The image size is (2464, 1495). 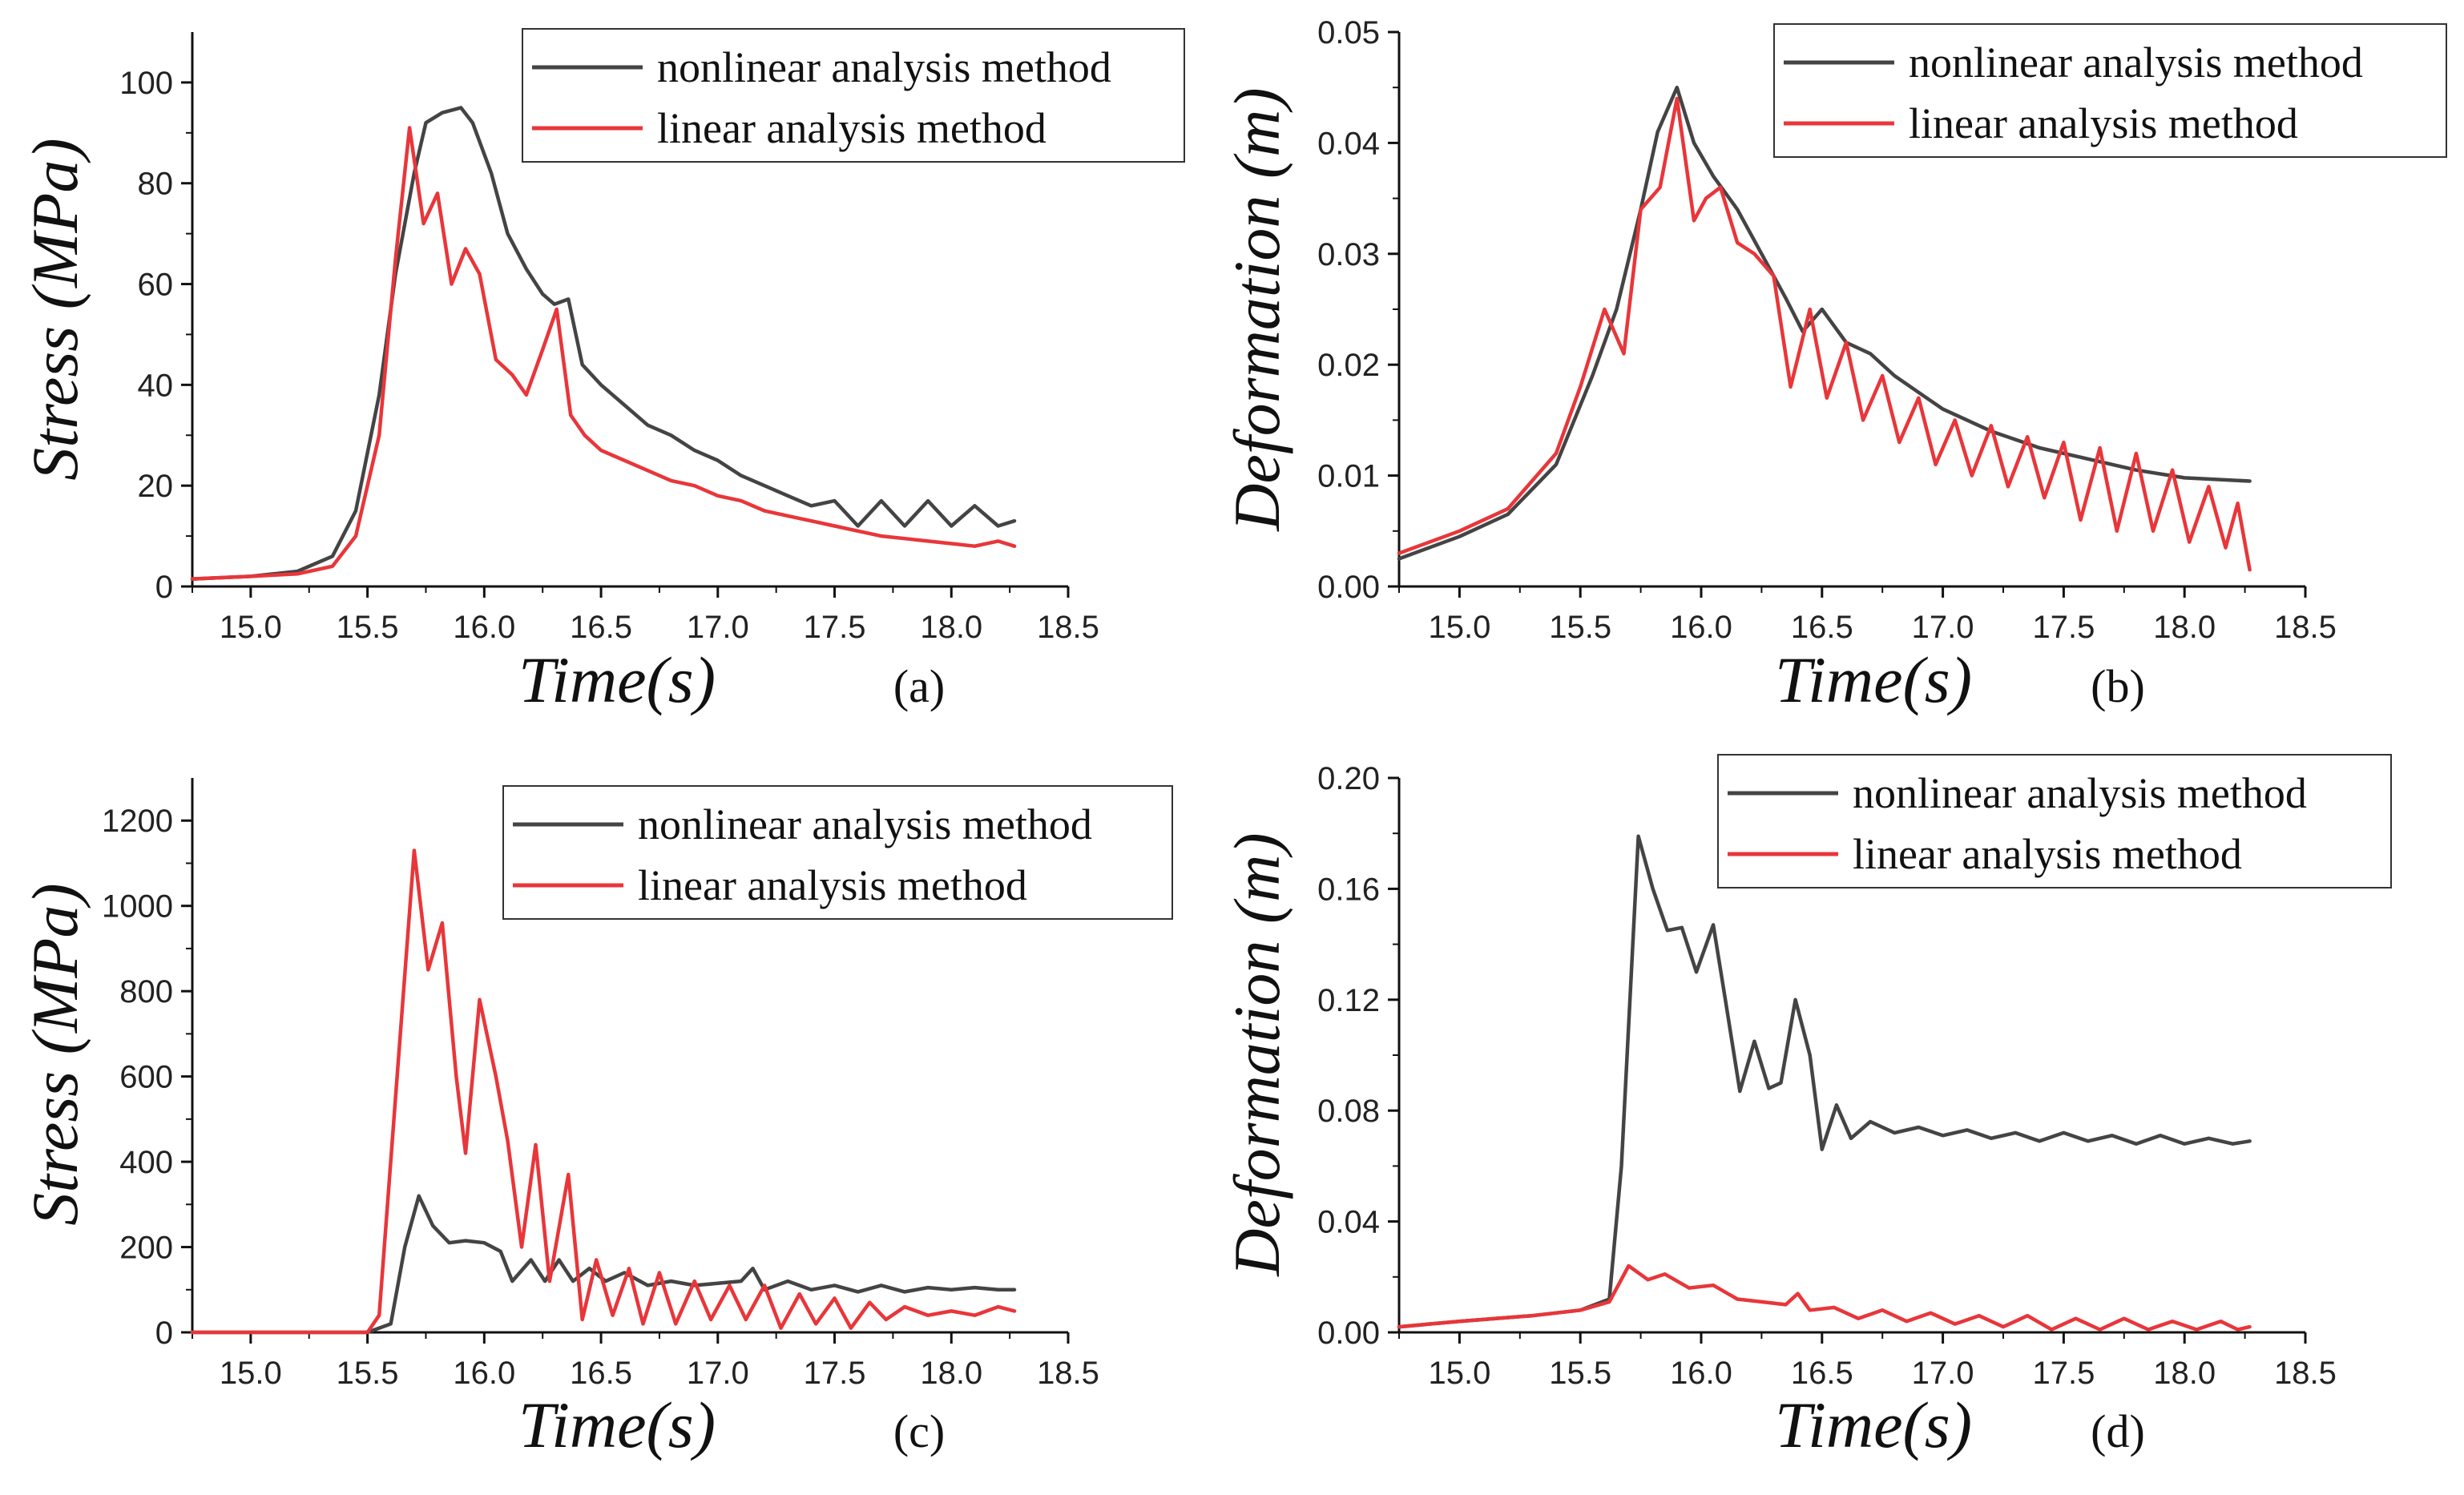 I want to click on y-tick-label: 0.03, so click(x=1348, y=254).